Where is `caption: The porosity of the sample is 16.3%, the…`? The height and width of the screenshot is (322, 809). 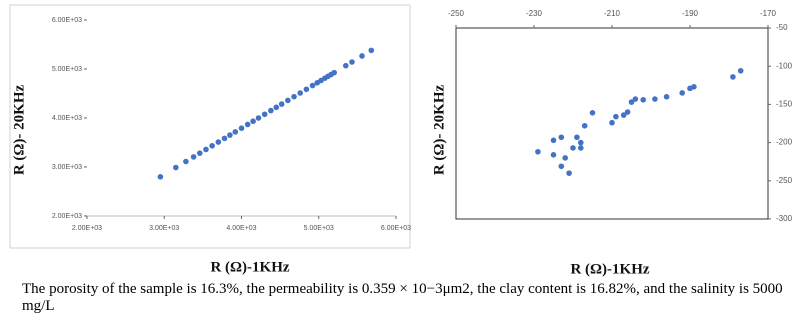 caption: The porosity of the sample is 16.3%, the… is located at coordinates (402, 297).